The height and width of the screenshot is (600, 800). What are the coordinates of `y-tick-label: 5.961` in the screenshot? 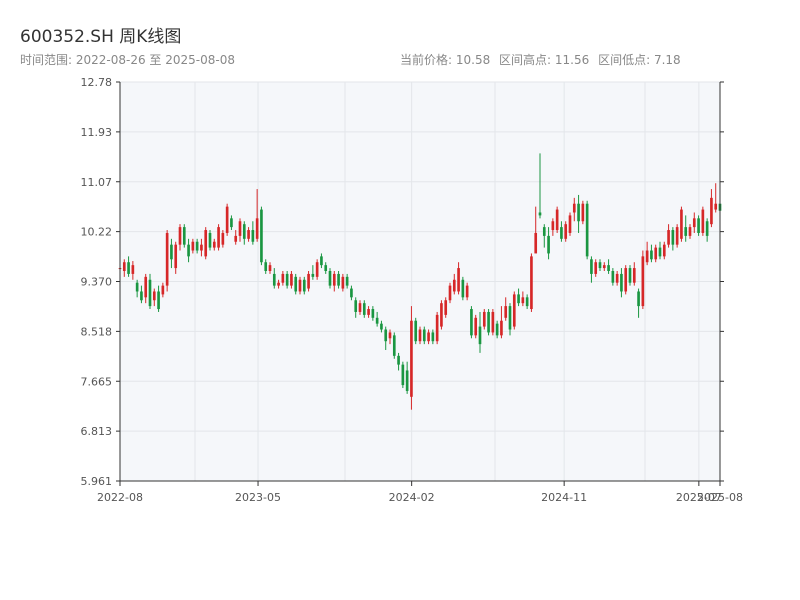 It's located at (97, 481).